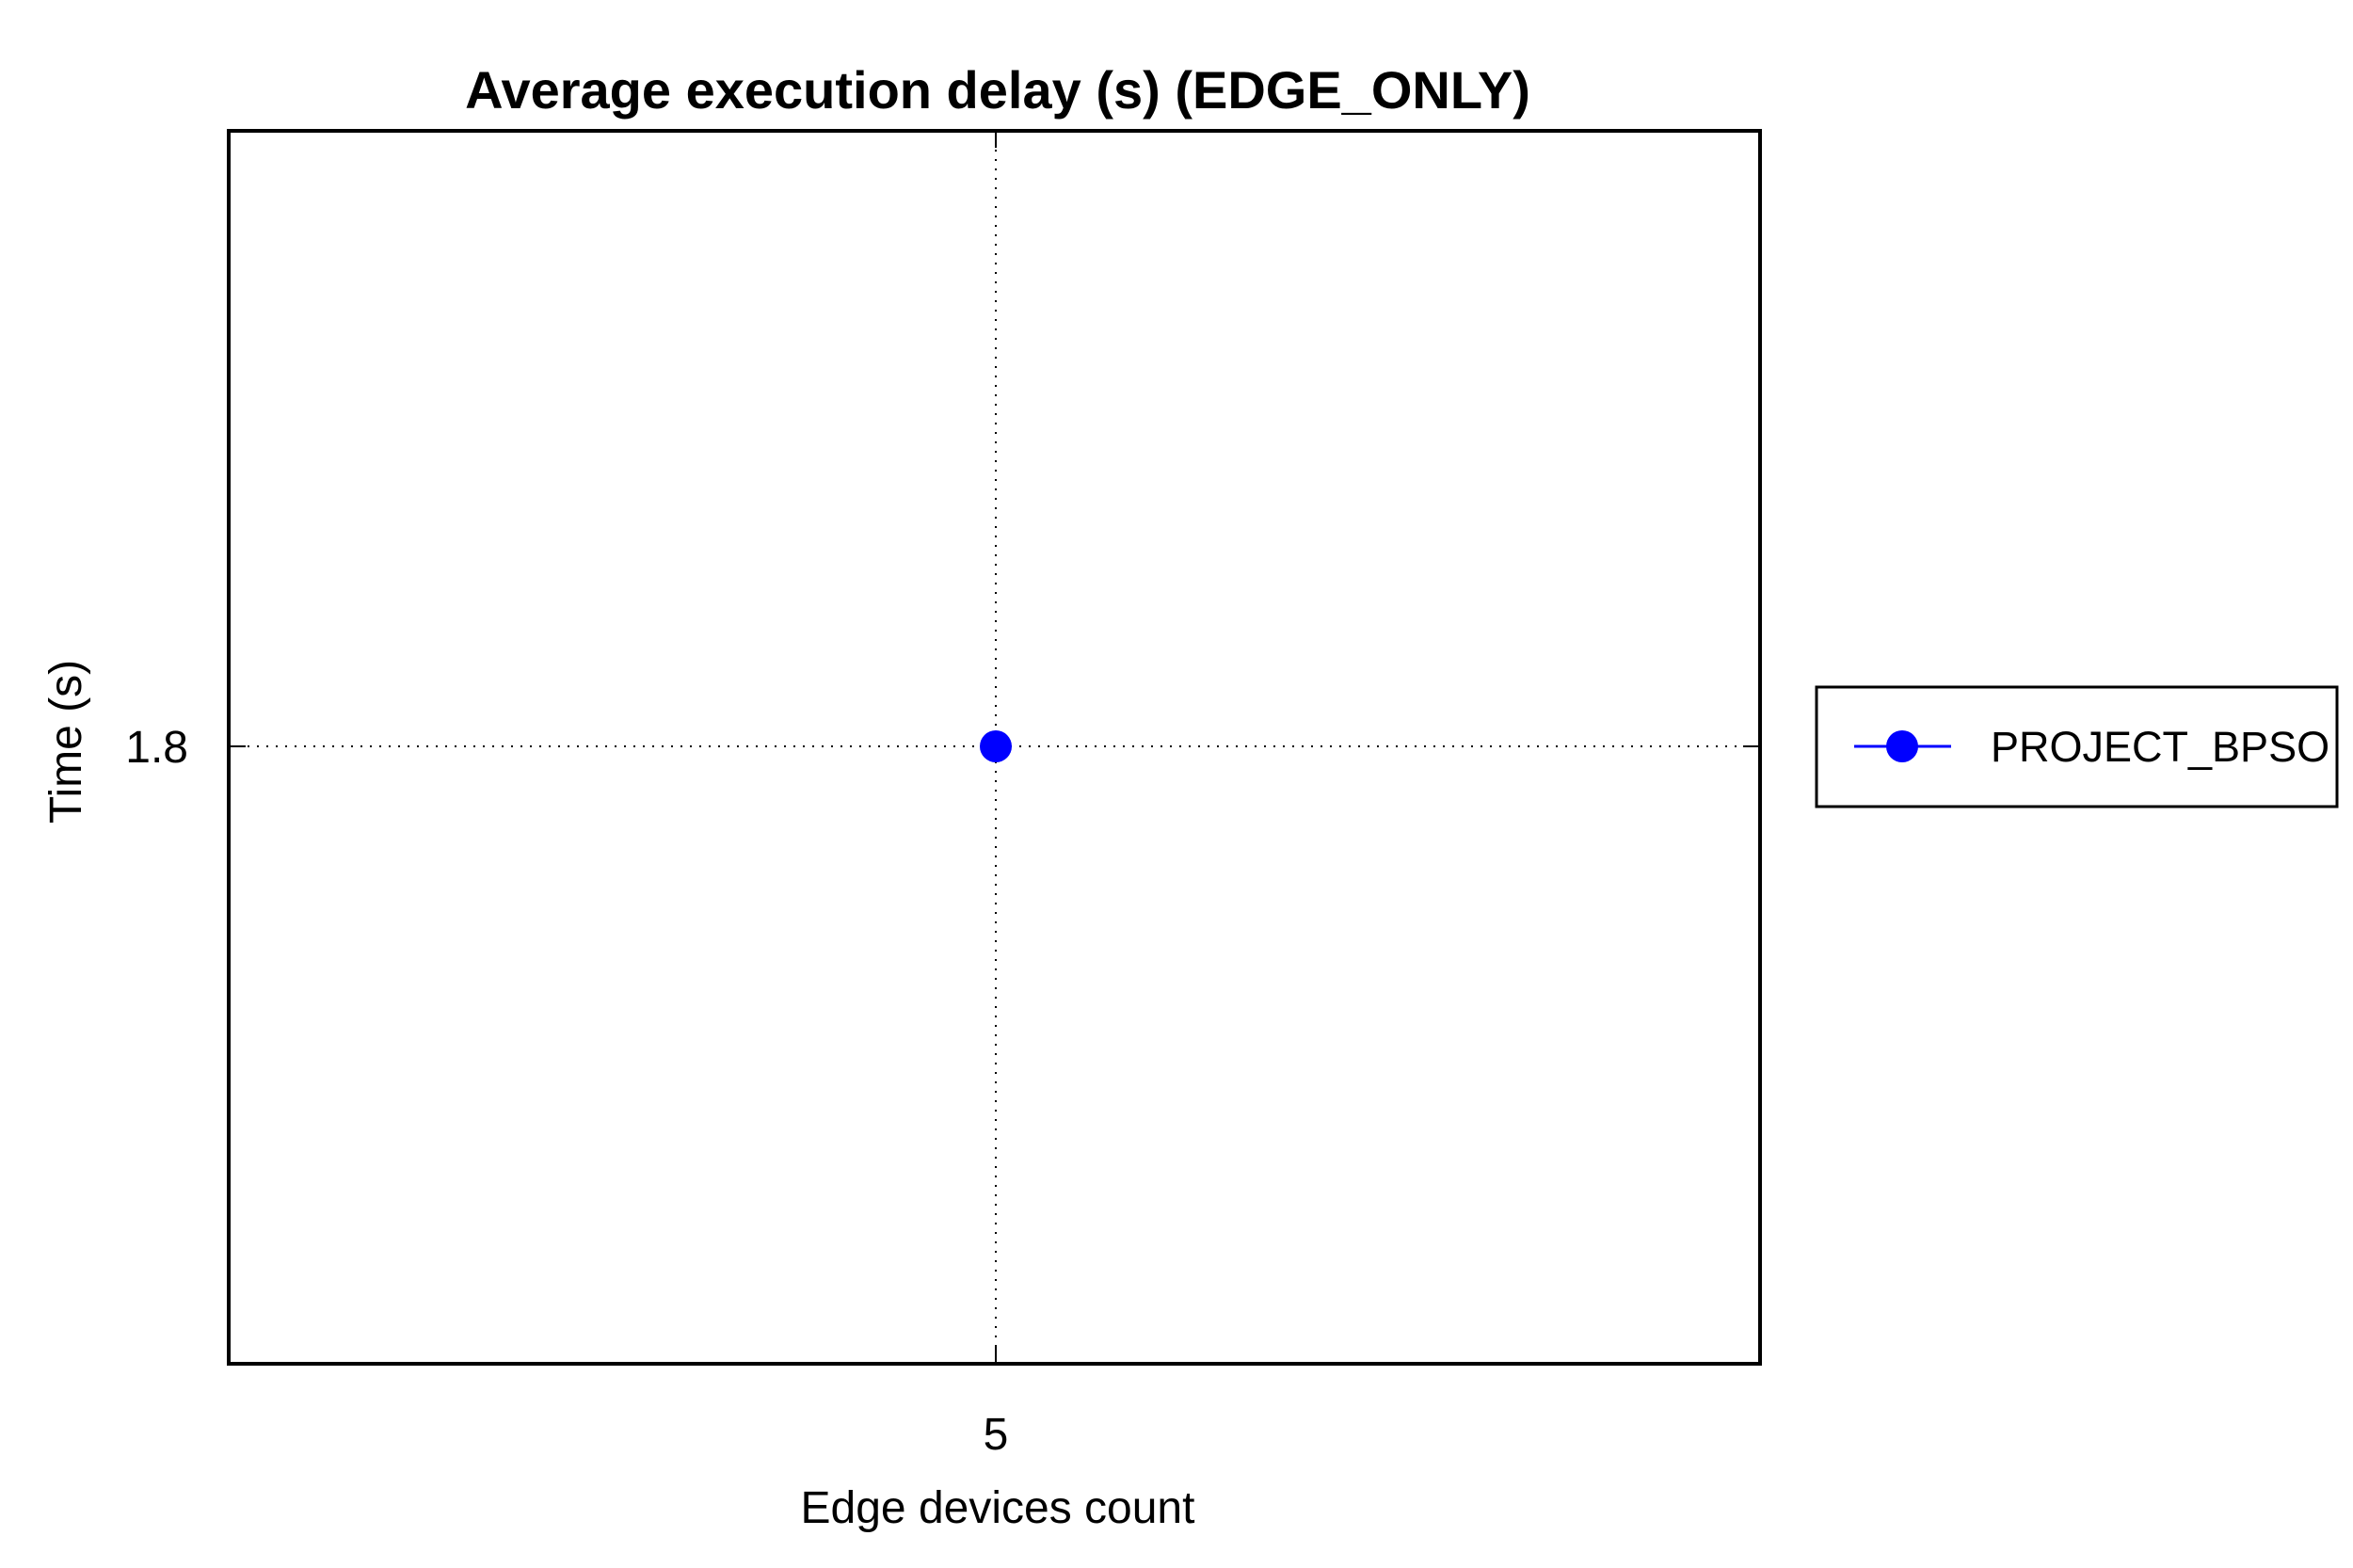  I want to click on series-layer, so click(996, 746).